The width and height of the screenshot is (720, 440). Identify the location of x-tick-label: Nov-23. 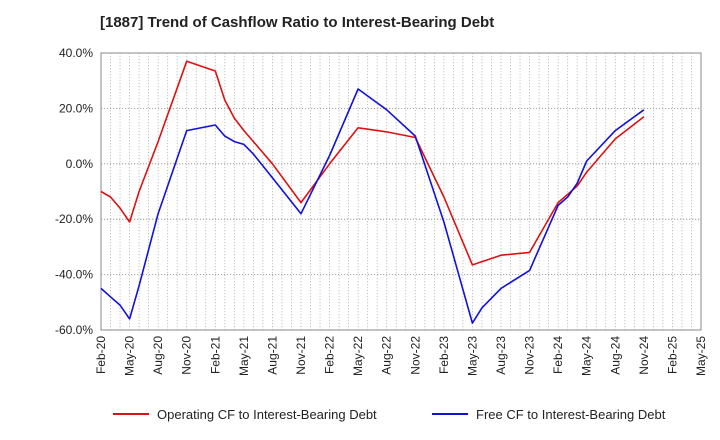
(530, 355).